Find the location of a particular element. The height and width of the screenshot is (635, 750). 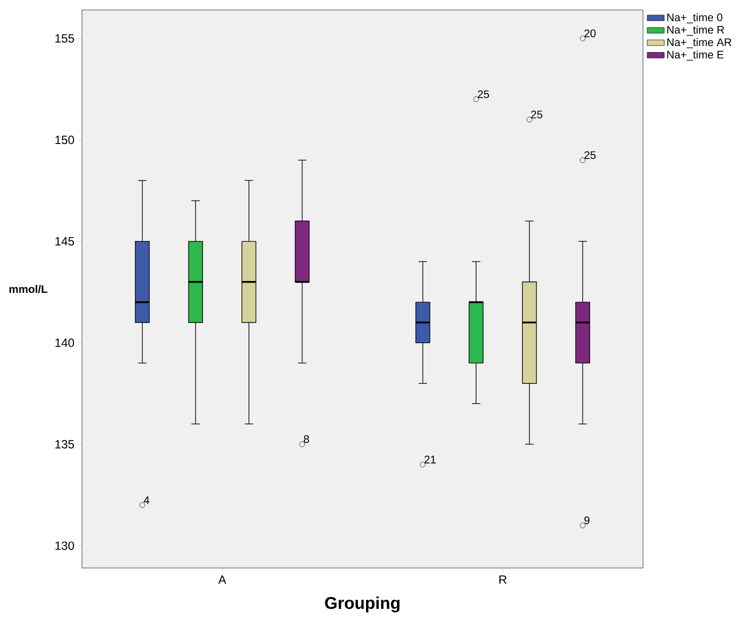

legend-label: Na+_time 0 is located at coordinates (694, 18).